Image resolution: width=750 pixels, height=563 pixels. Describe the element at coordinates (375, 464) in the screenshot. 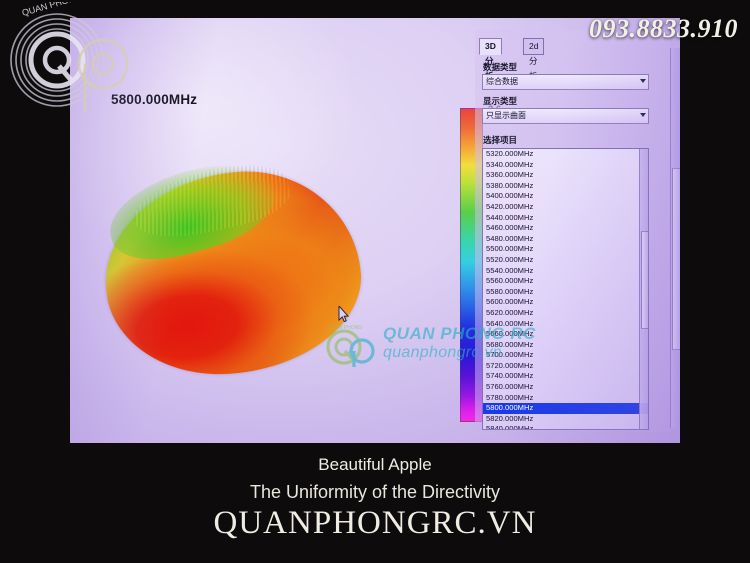

I see `caption-line-1: Beautiful Apple` at that location.